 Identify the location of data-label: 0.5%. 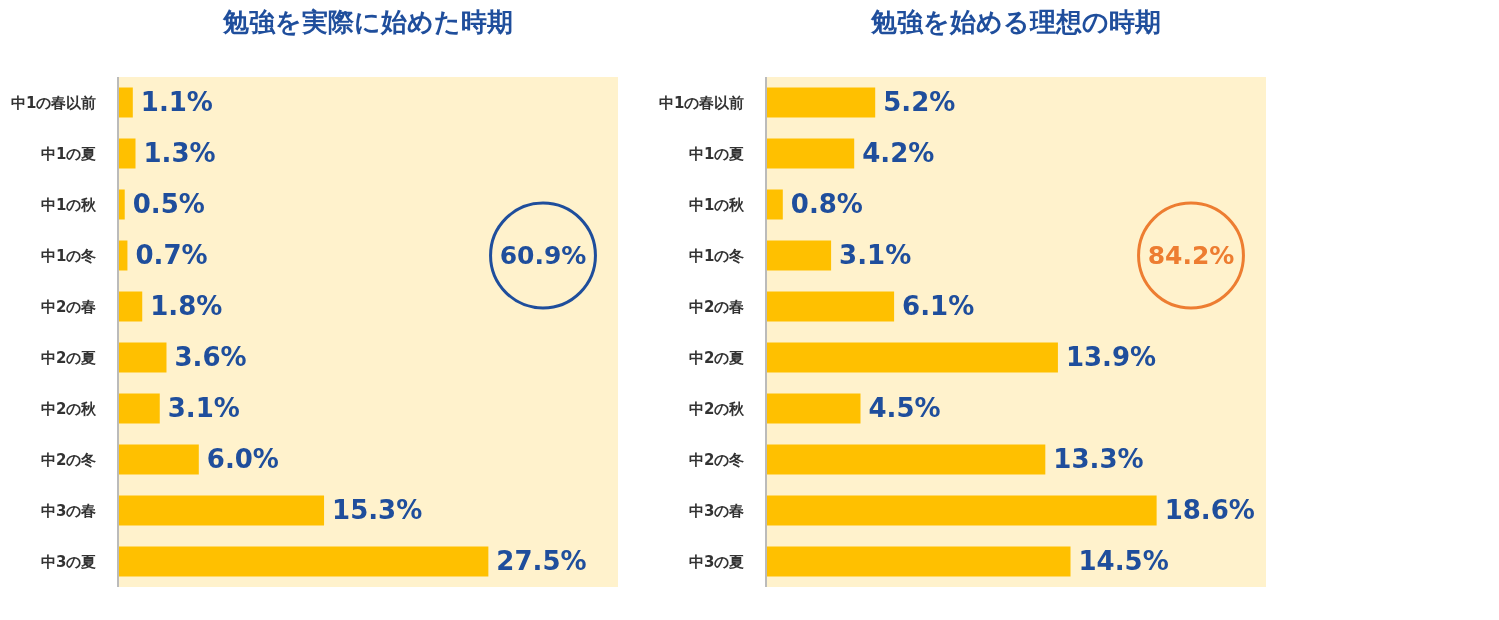
(168, 203).